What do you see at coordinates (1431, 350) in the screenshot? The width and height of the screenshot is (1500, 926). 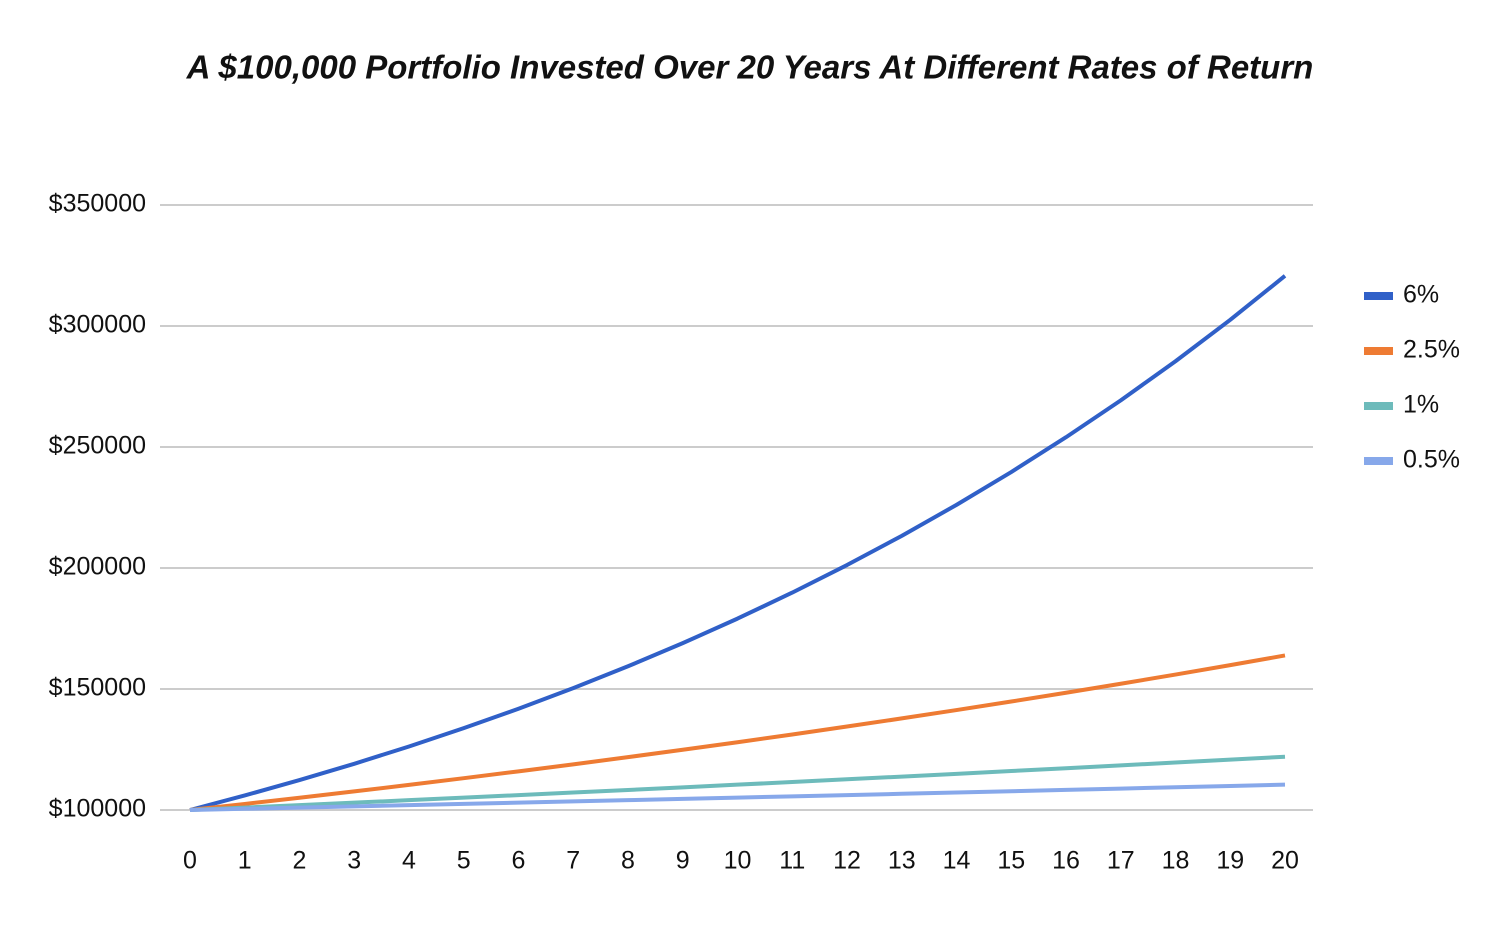 I see `legend-label: 2.5%` at bounding box center [1431, 350].